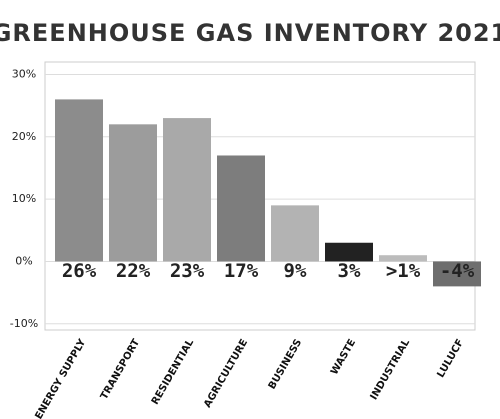 Image resolution: width=500 pixels, height=419 pixels. What do you see at coordinates (60, 378) in the screenshot?
I see `x-tick-label: ENERGY SUPPLY` at bounding box center [60, 378].